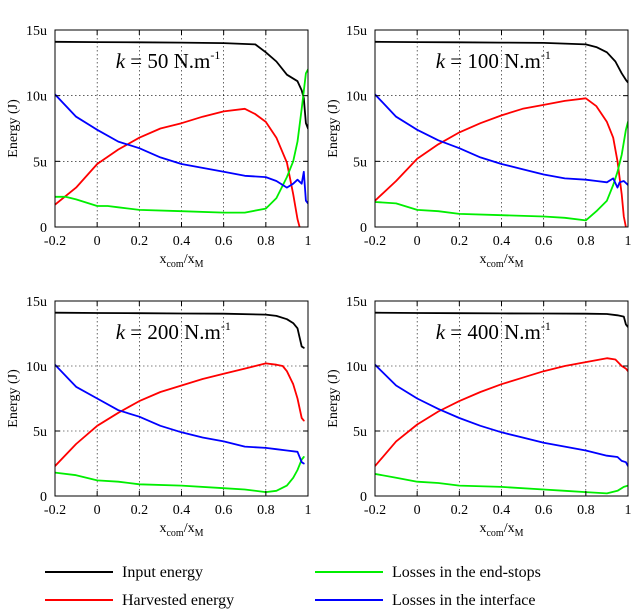 This screenshot has width=644, height=615. What do you see at coordinates (493, 60) in the screenshot?
I see `stiffness-annotation: k = 100 N.m-1` at bounding box center [493, 60].